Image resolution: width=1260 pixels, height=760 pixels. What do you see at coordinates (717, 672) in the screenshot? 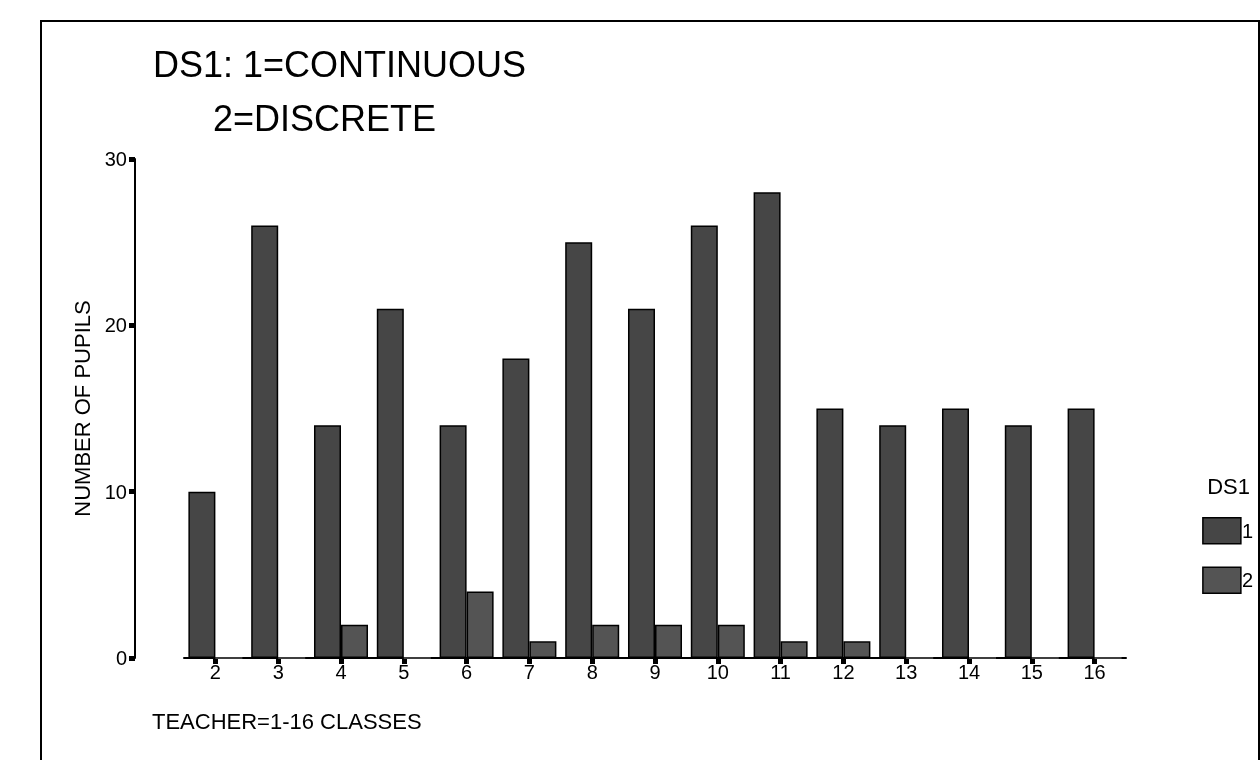
I see `x-tick-label: 10` at bounding box center [717, 672].